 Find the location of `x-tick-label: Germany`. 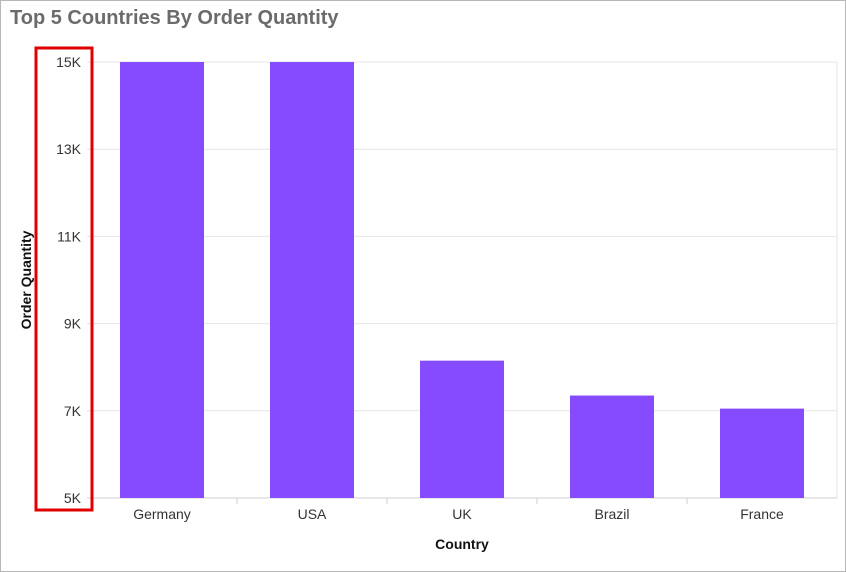

x-tick-label: Germany is located at coordinates (162, 514).